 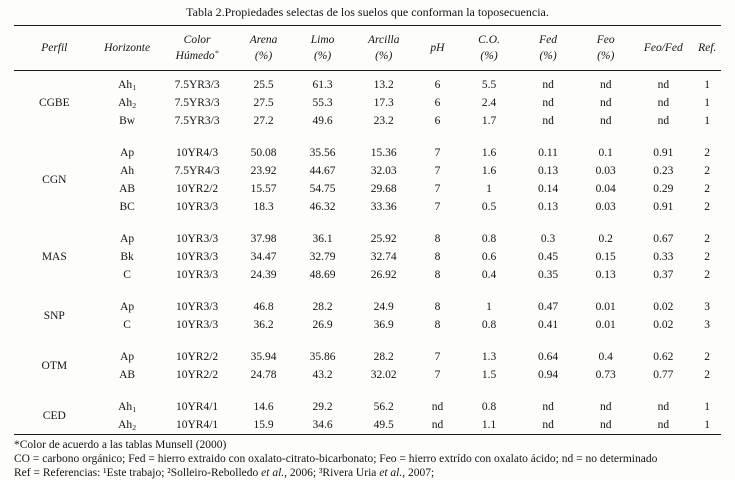 What do you see at coordinates (489, 239) in the screenshot?
I see `cell-co: 0.8` at bounding box center [489, 239].